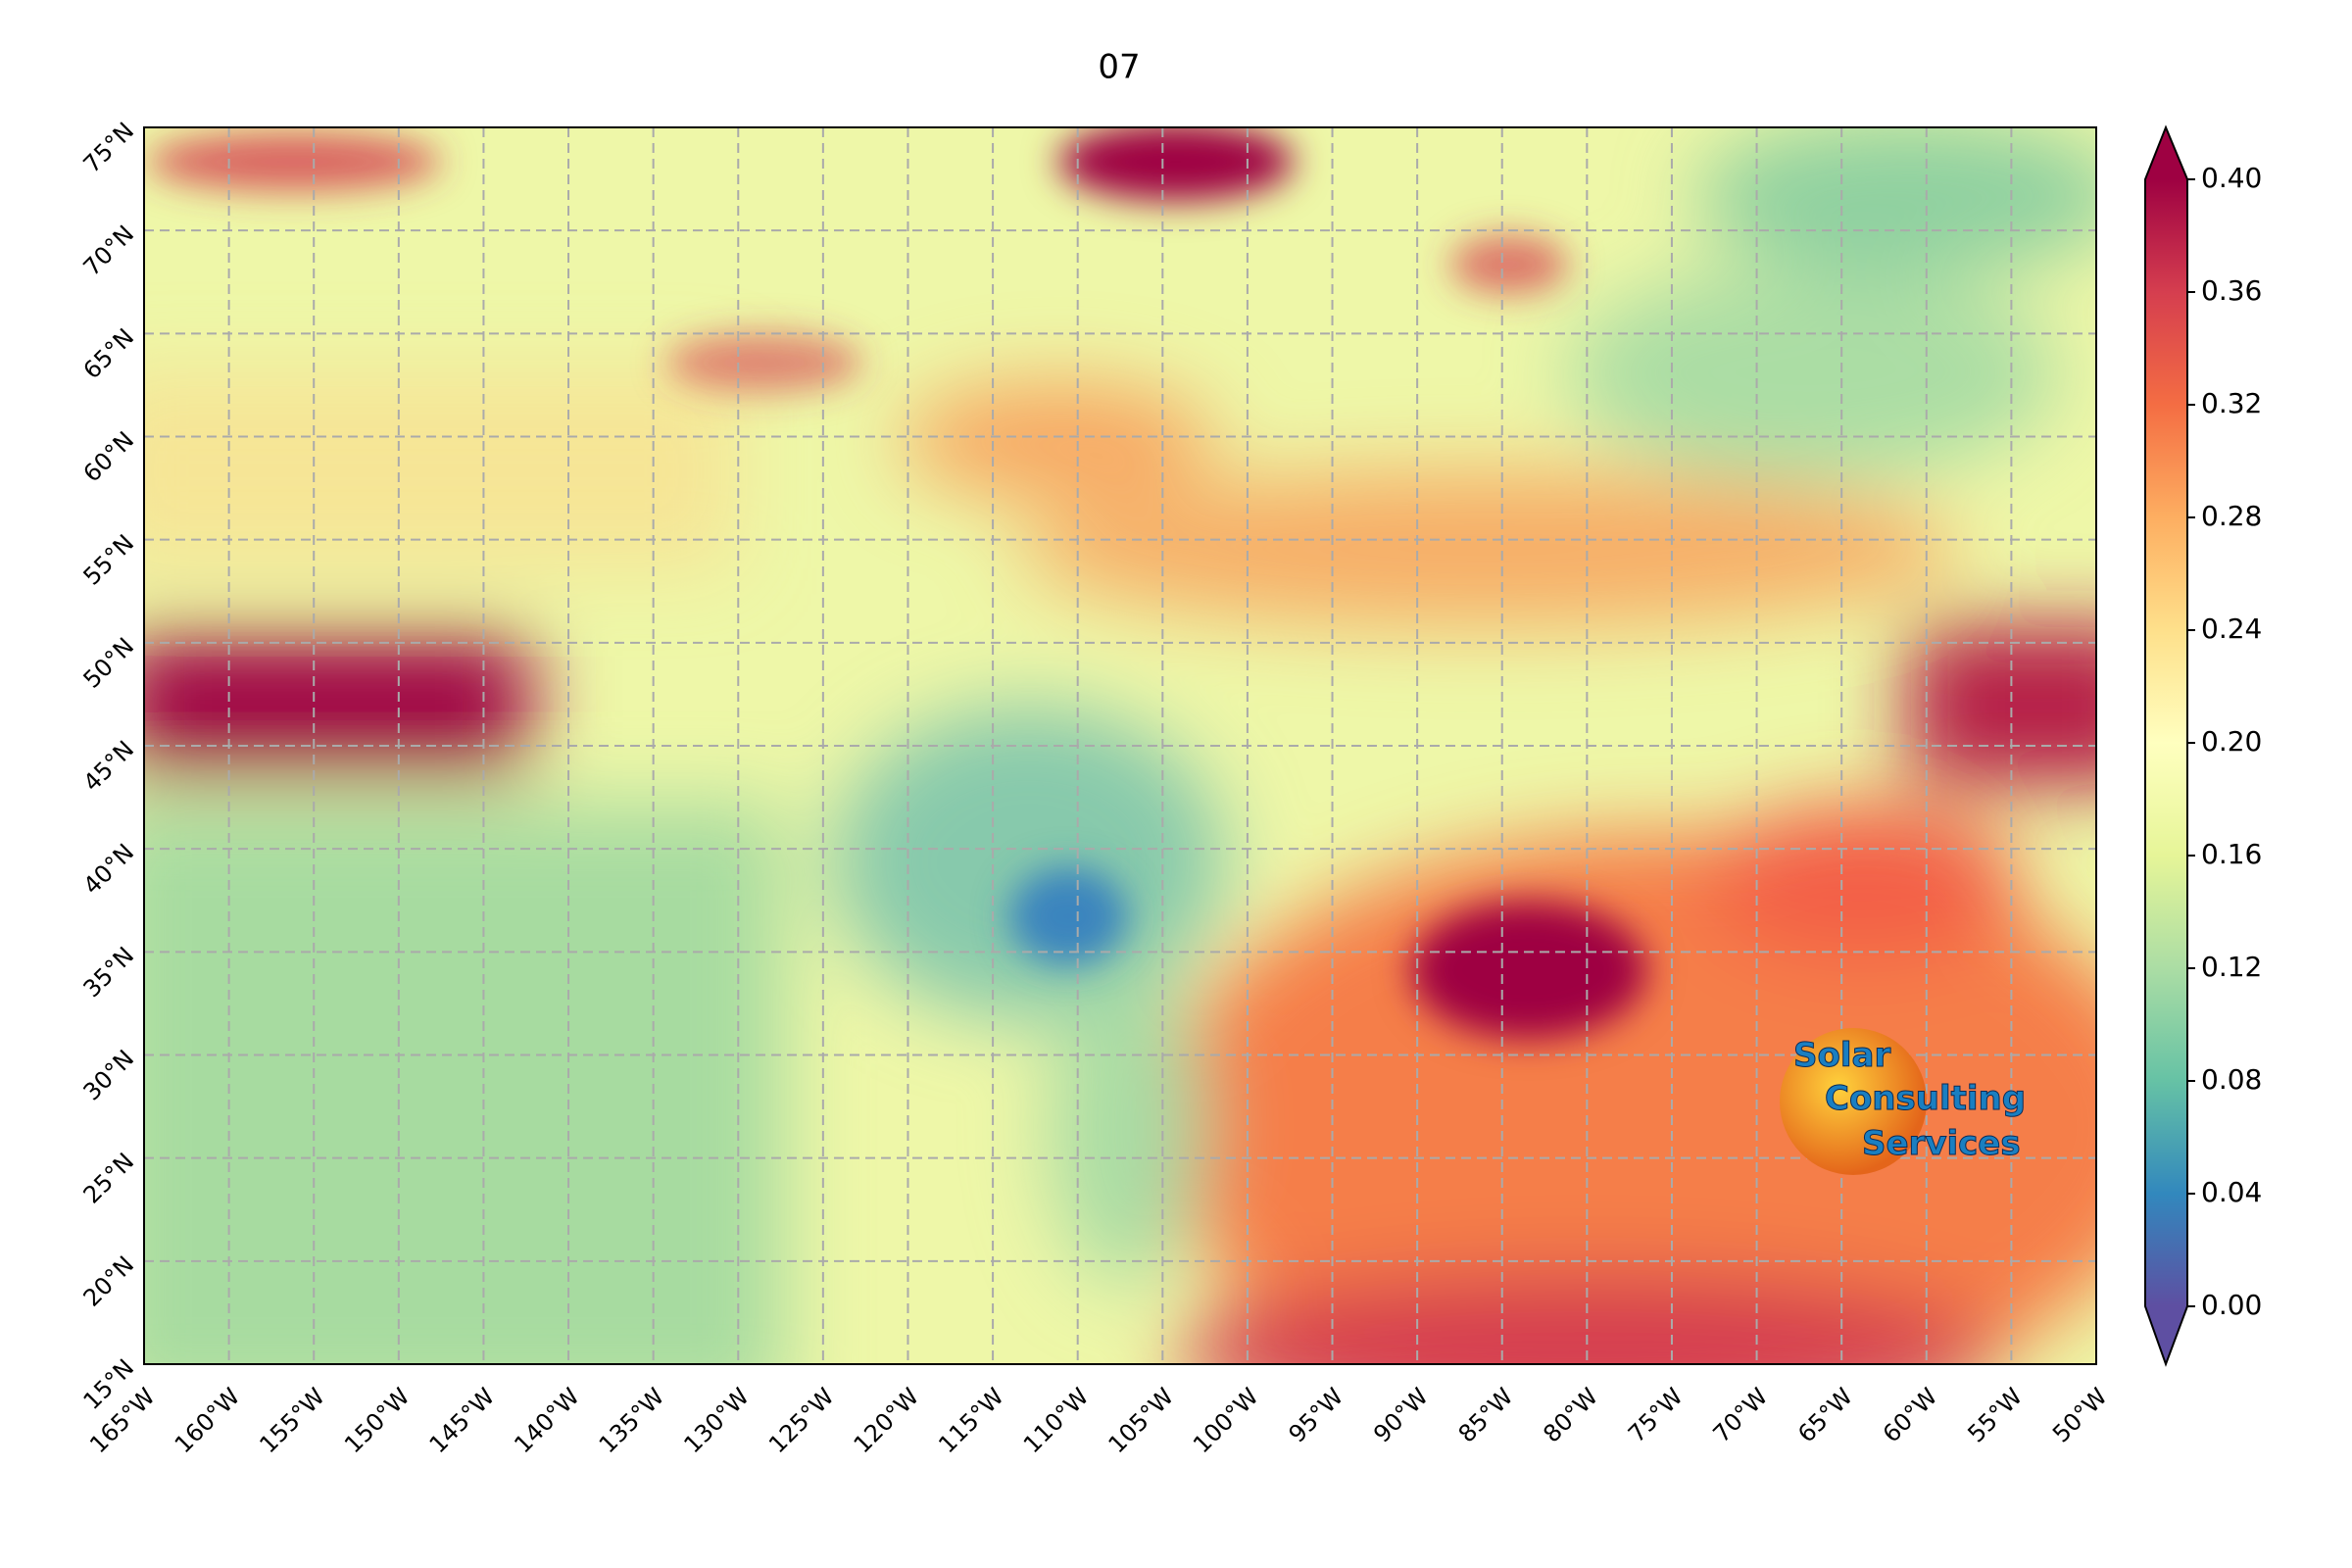 Image resolution: width=2352 pixels, height=1568 pixels. What do you see at coordinates (109, 870) in the screenshot?
I see `y-tick-label: 40°N` at bounding box center [109, 870].